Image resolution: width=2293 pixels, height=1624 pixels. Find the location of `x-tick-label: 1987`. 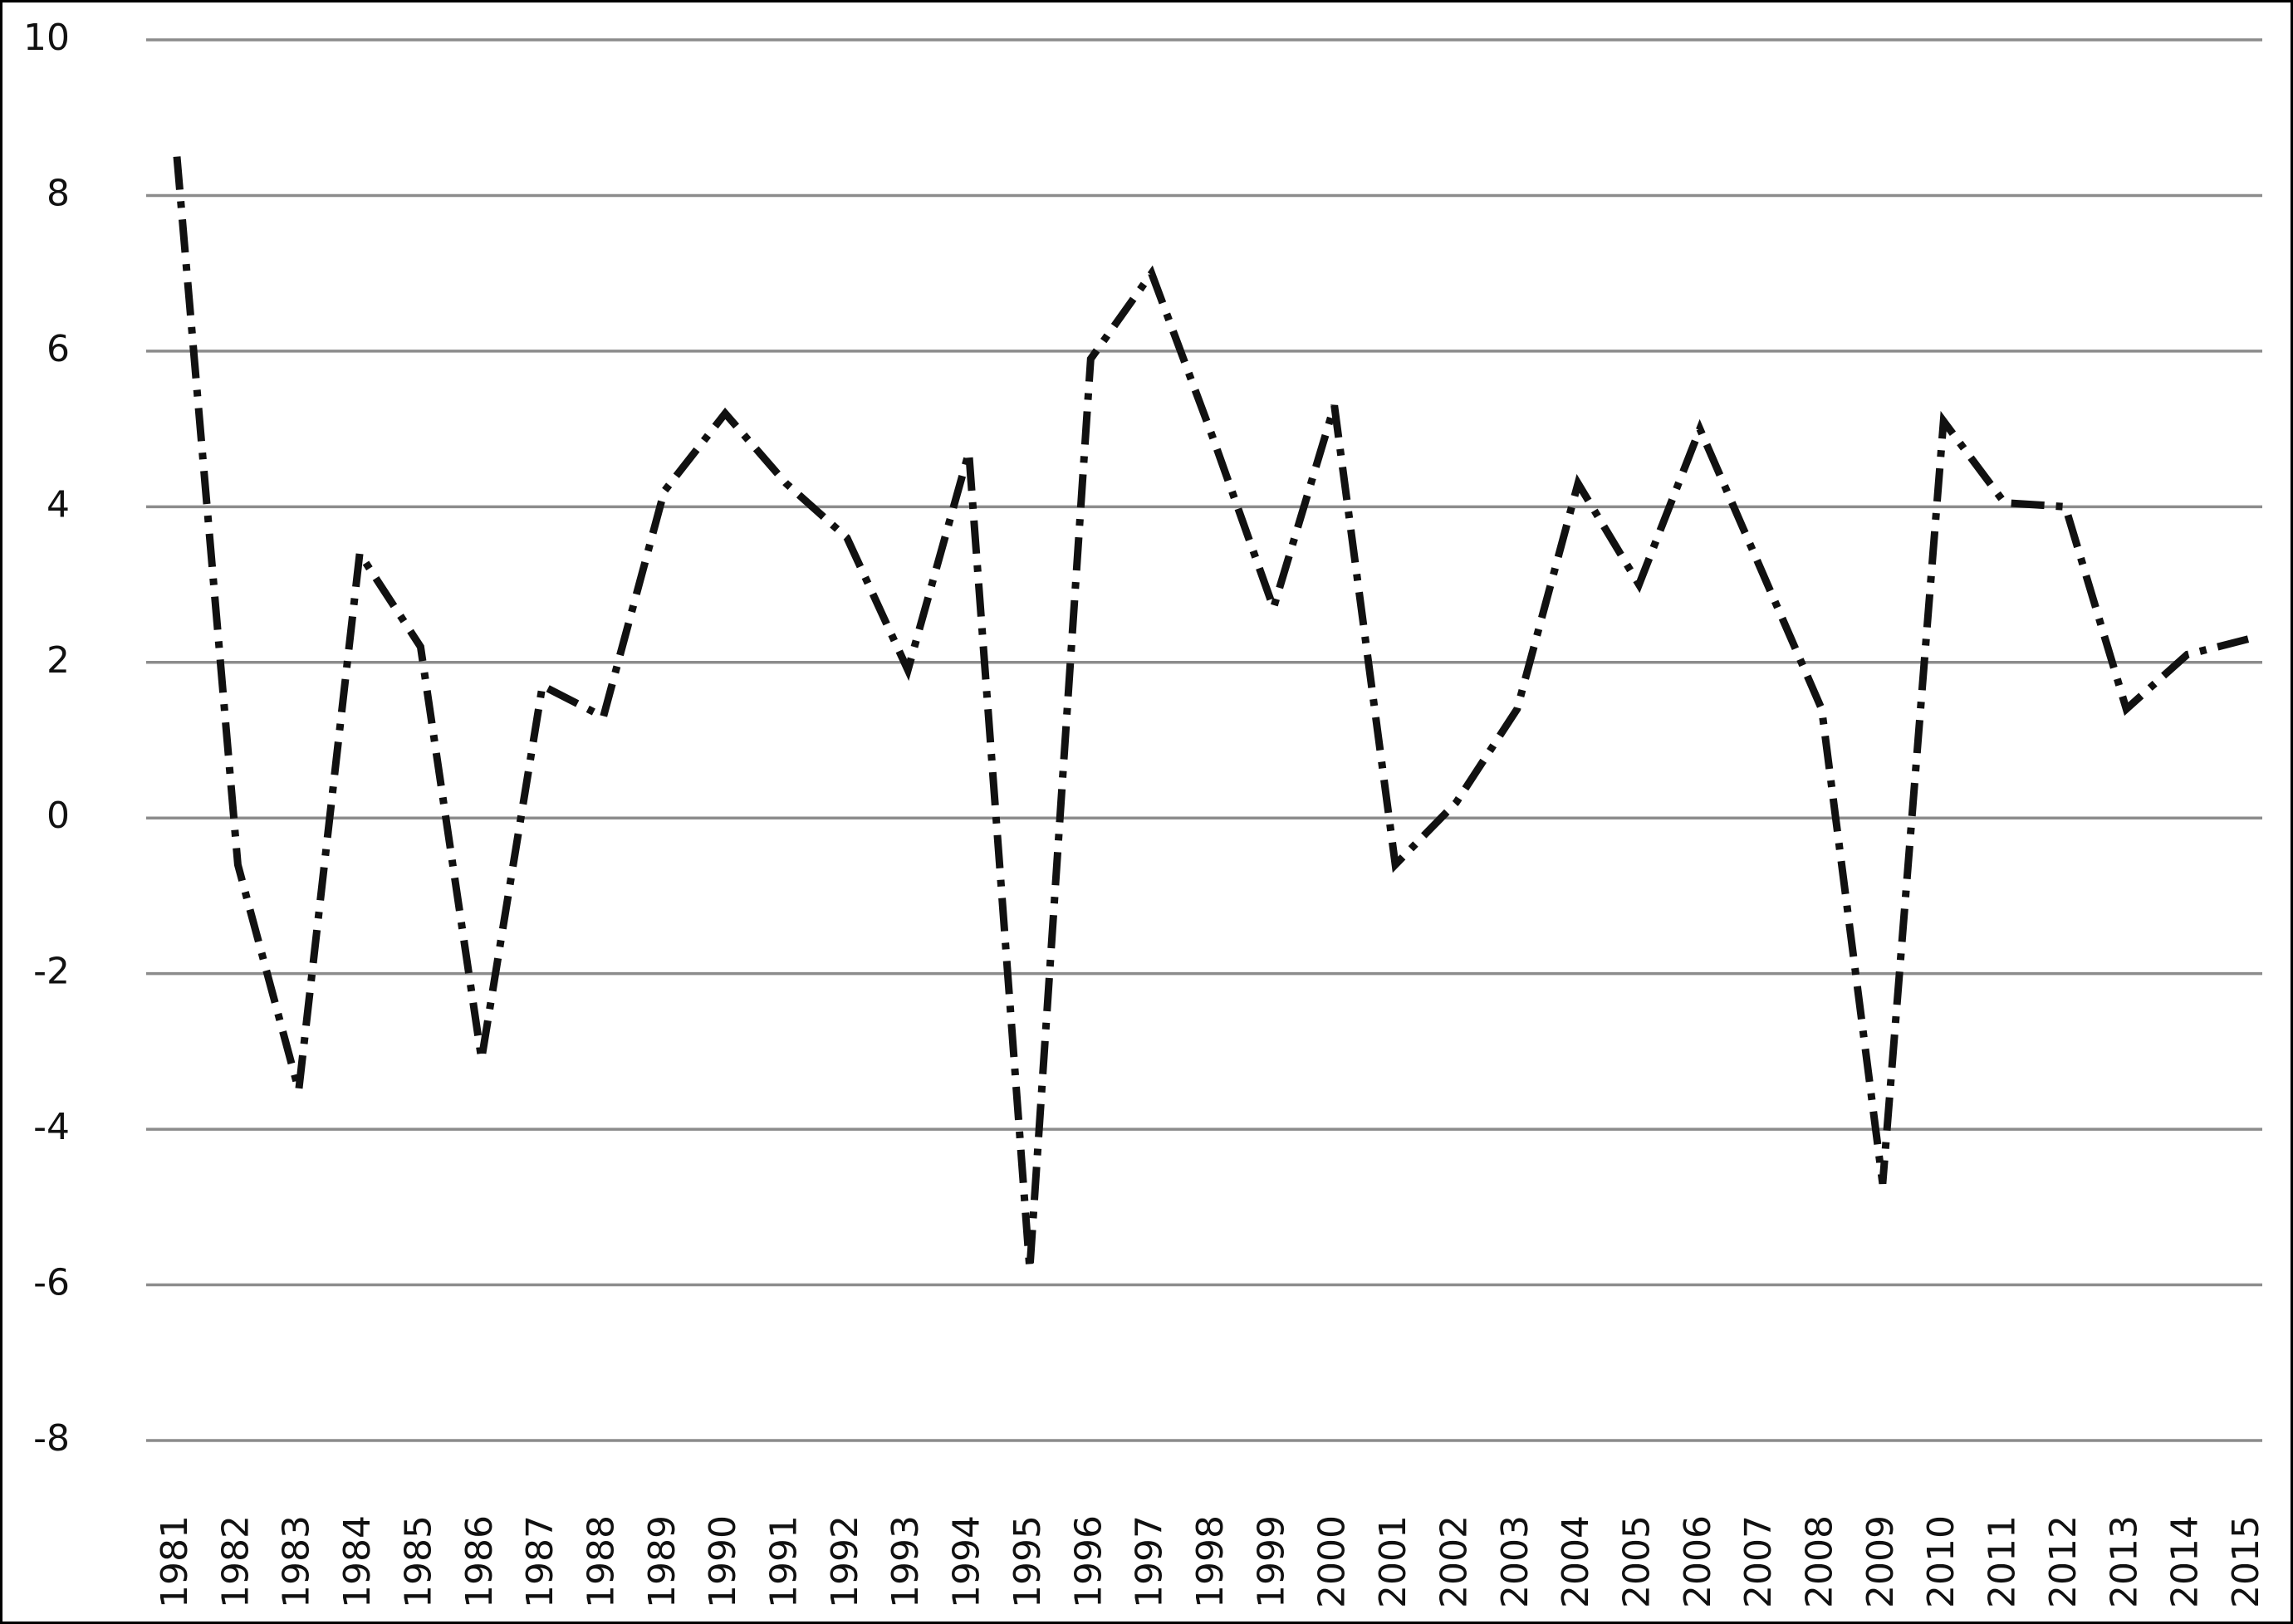

x-tick-label: 1987 is located at coordinates (540, 1561).